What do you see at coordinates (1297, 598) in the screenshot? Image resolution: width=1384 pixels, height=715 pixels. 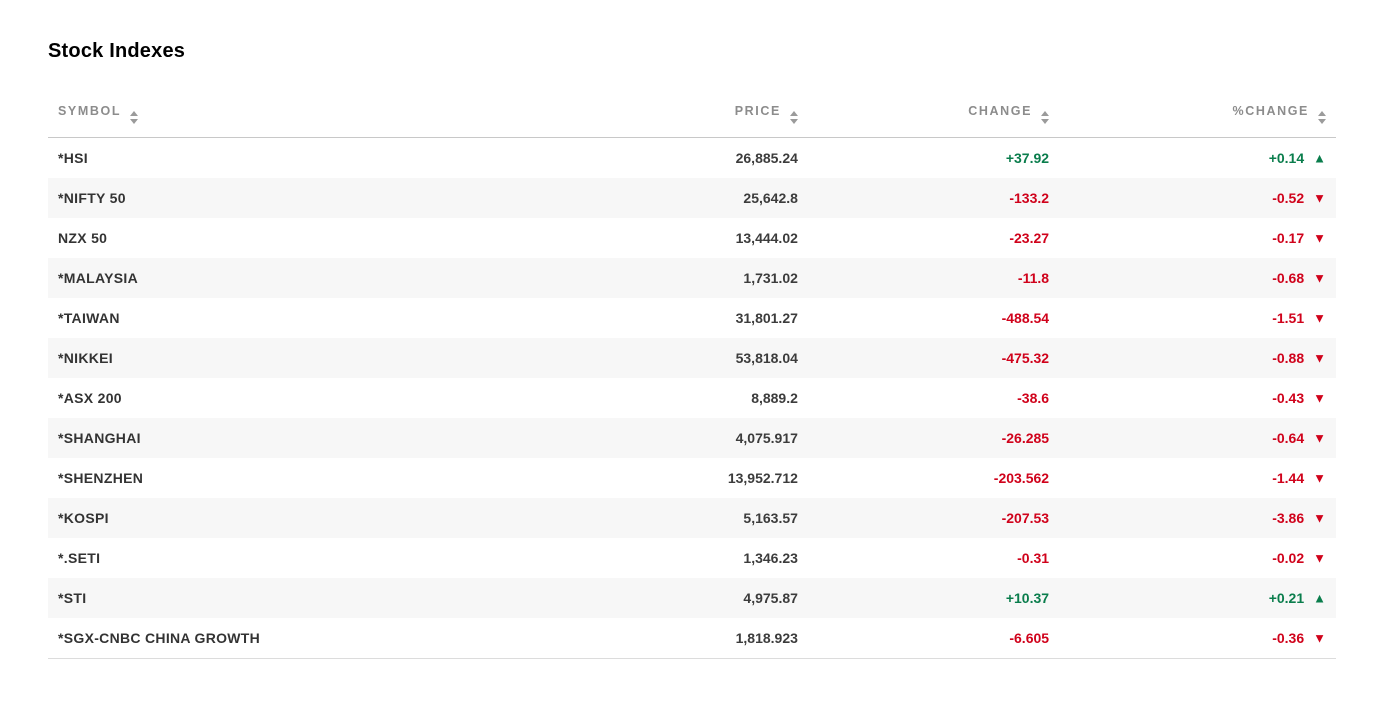 I see `pct-change-cell: +0.21 ▲` at bounding box center [1297, 598].